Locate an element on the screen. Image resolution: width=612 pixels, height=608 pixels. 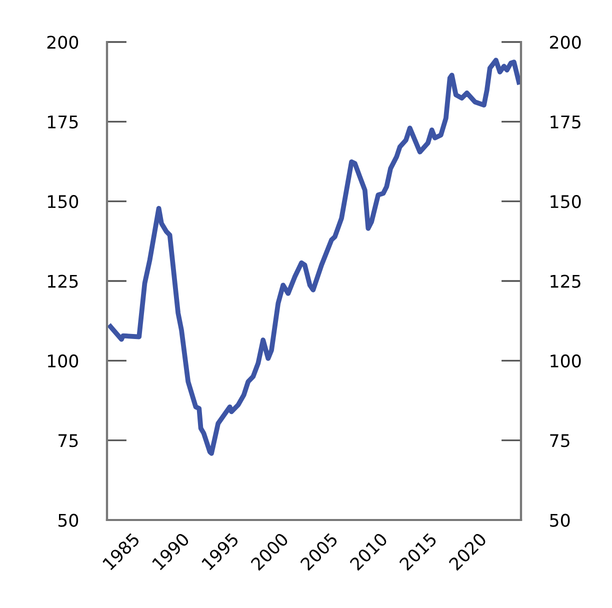
y-tick-label: 50 is located at coordinates (68, 520).